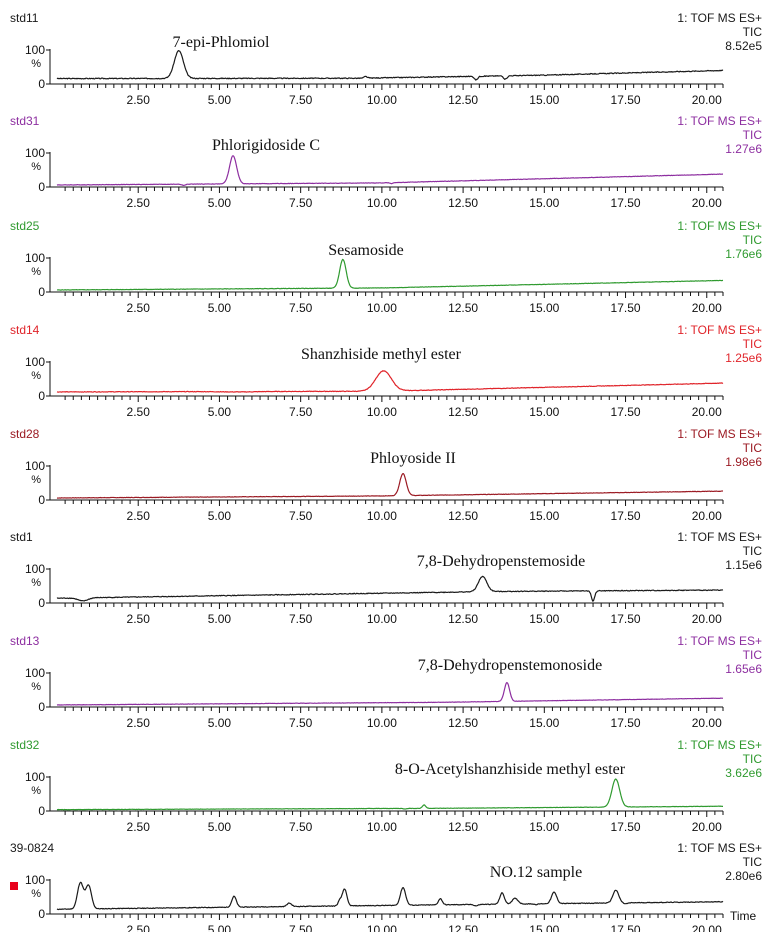 The image size is (772, 932). I want to click on intensity-label: 2.80e6, so click(743, 876).